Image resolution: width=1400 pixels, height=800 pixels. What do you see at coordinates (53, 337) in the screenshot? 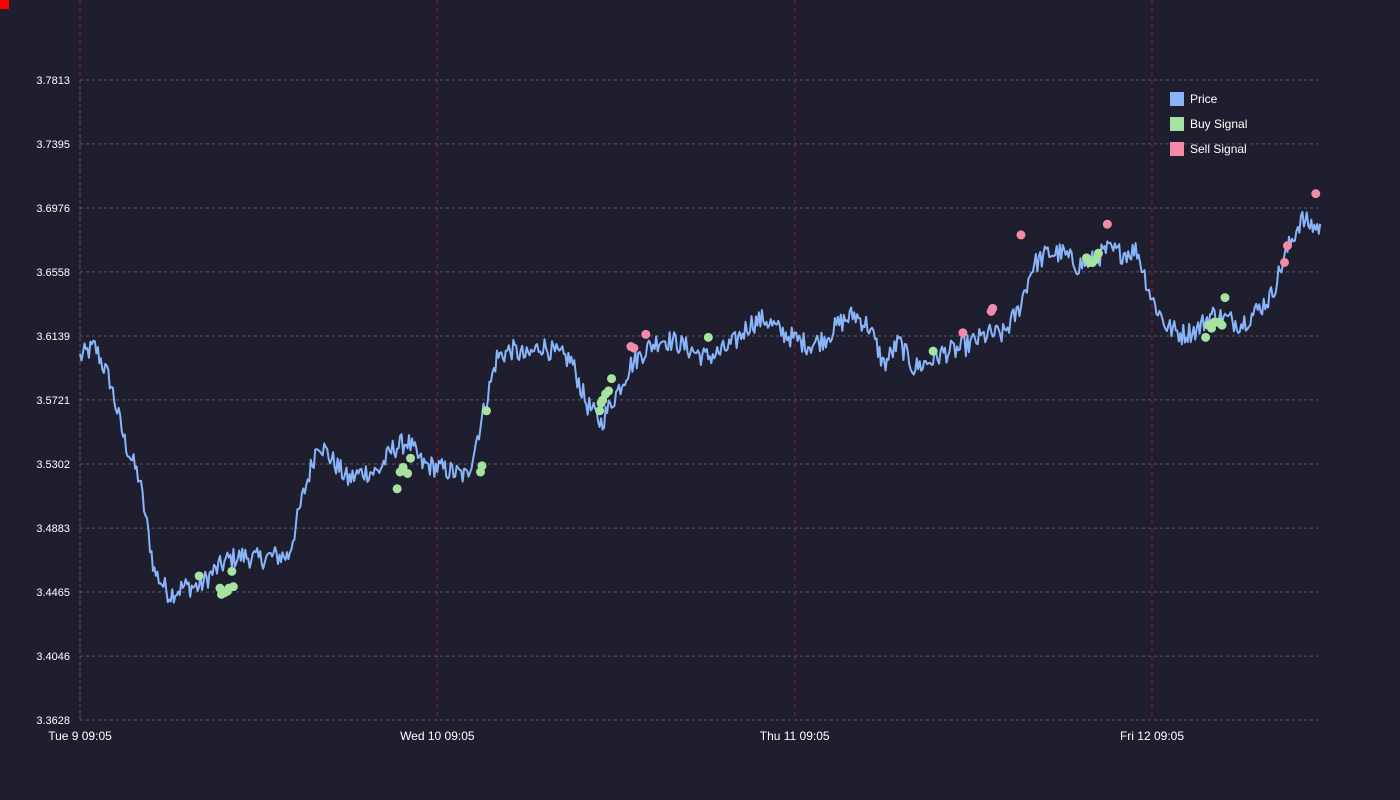
I see `y-tick-label: 3.6139` at bounding box center [53, 337].